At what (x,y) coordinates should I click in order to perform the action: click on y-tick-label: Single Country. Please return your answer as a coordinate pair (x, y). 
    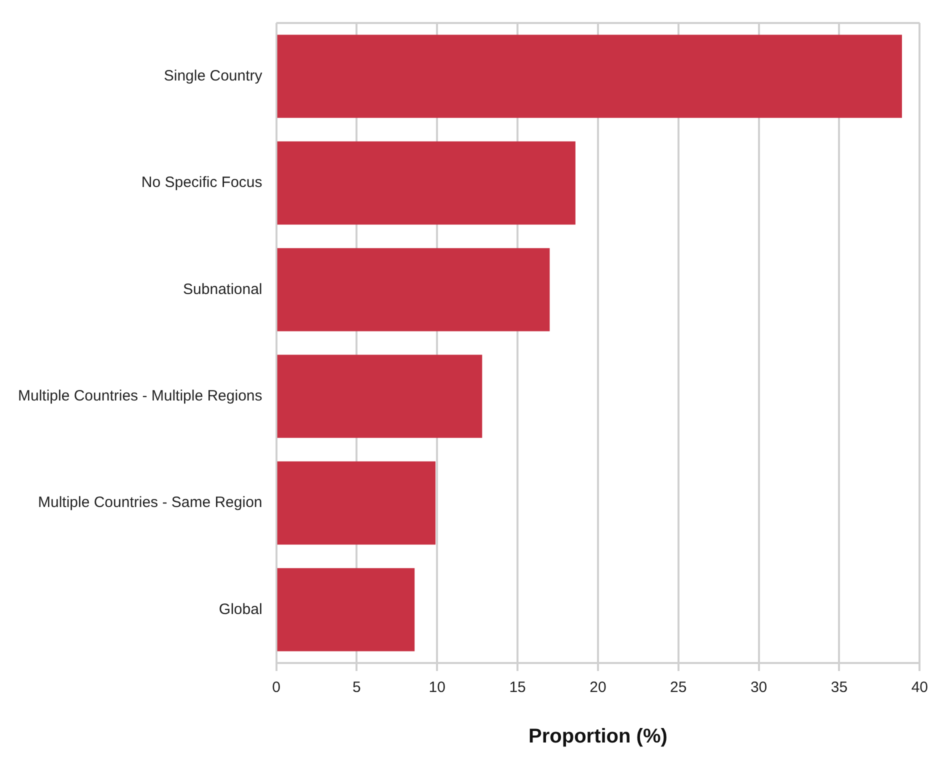
    Looking at the image, I should click on (213, 75).